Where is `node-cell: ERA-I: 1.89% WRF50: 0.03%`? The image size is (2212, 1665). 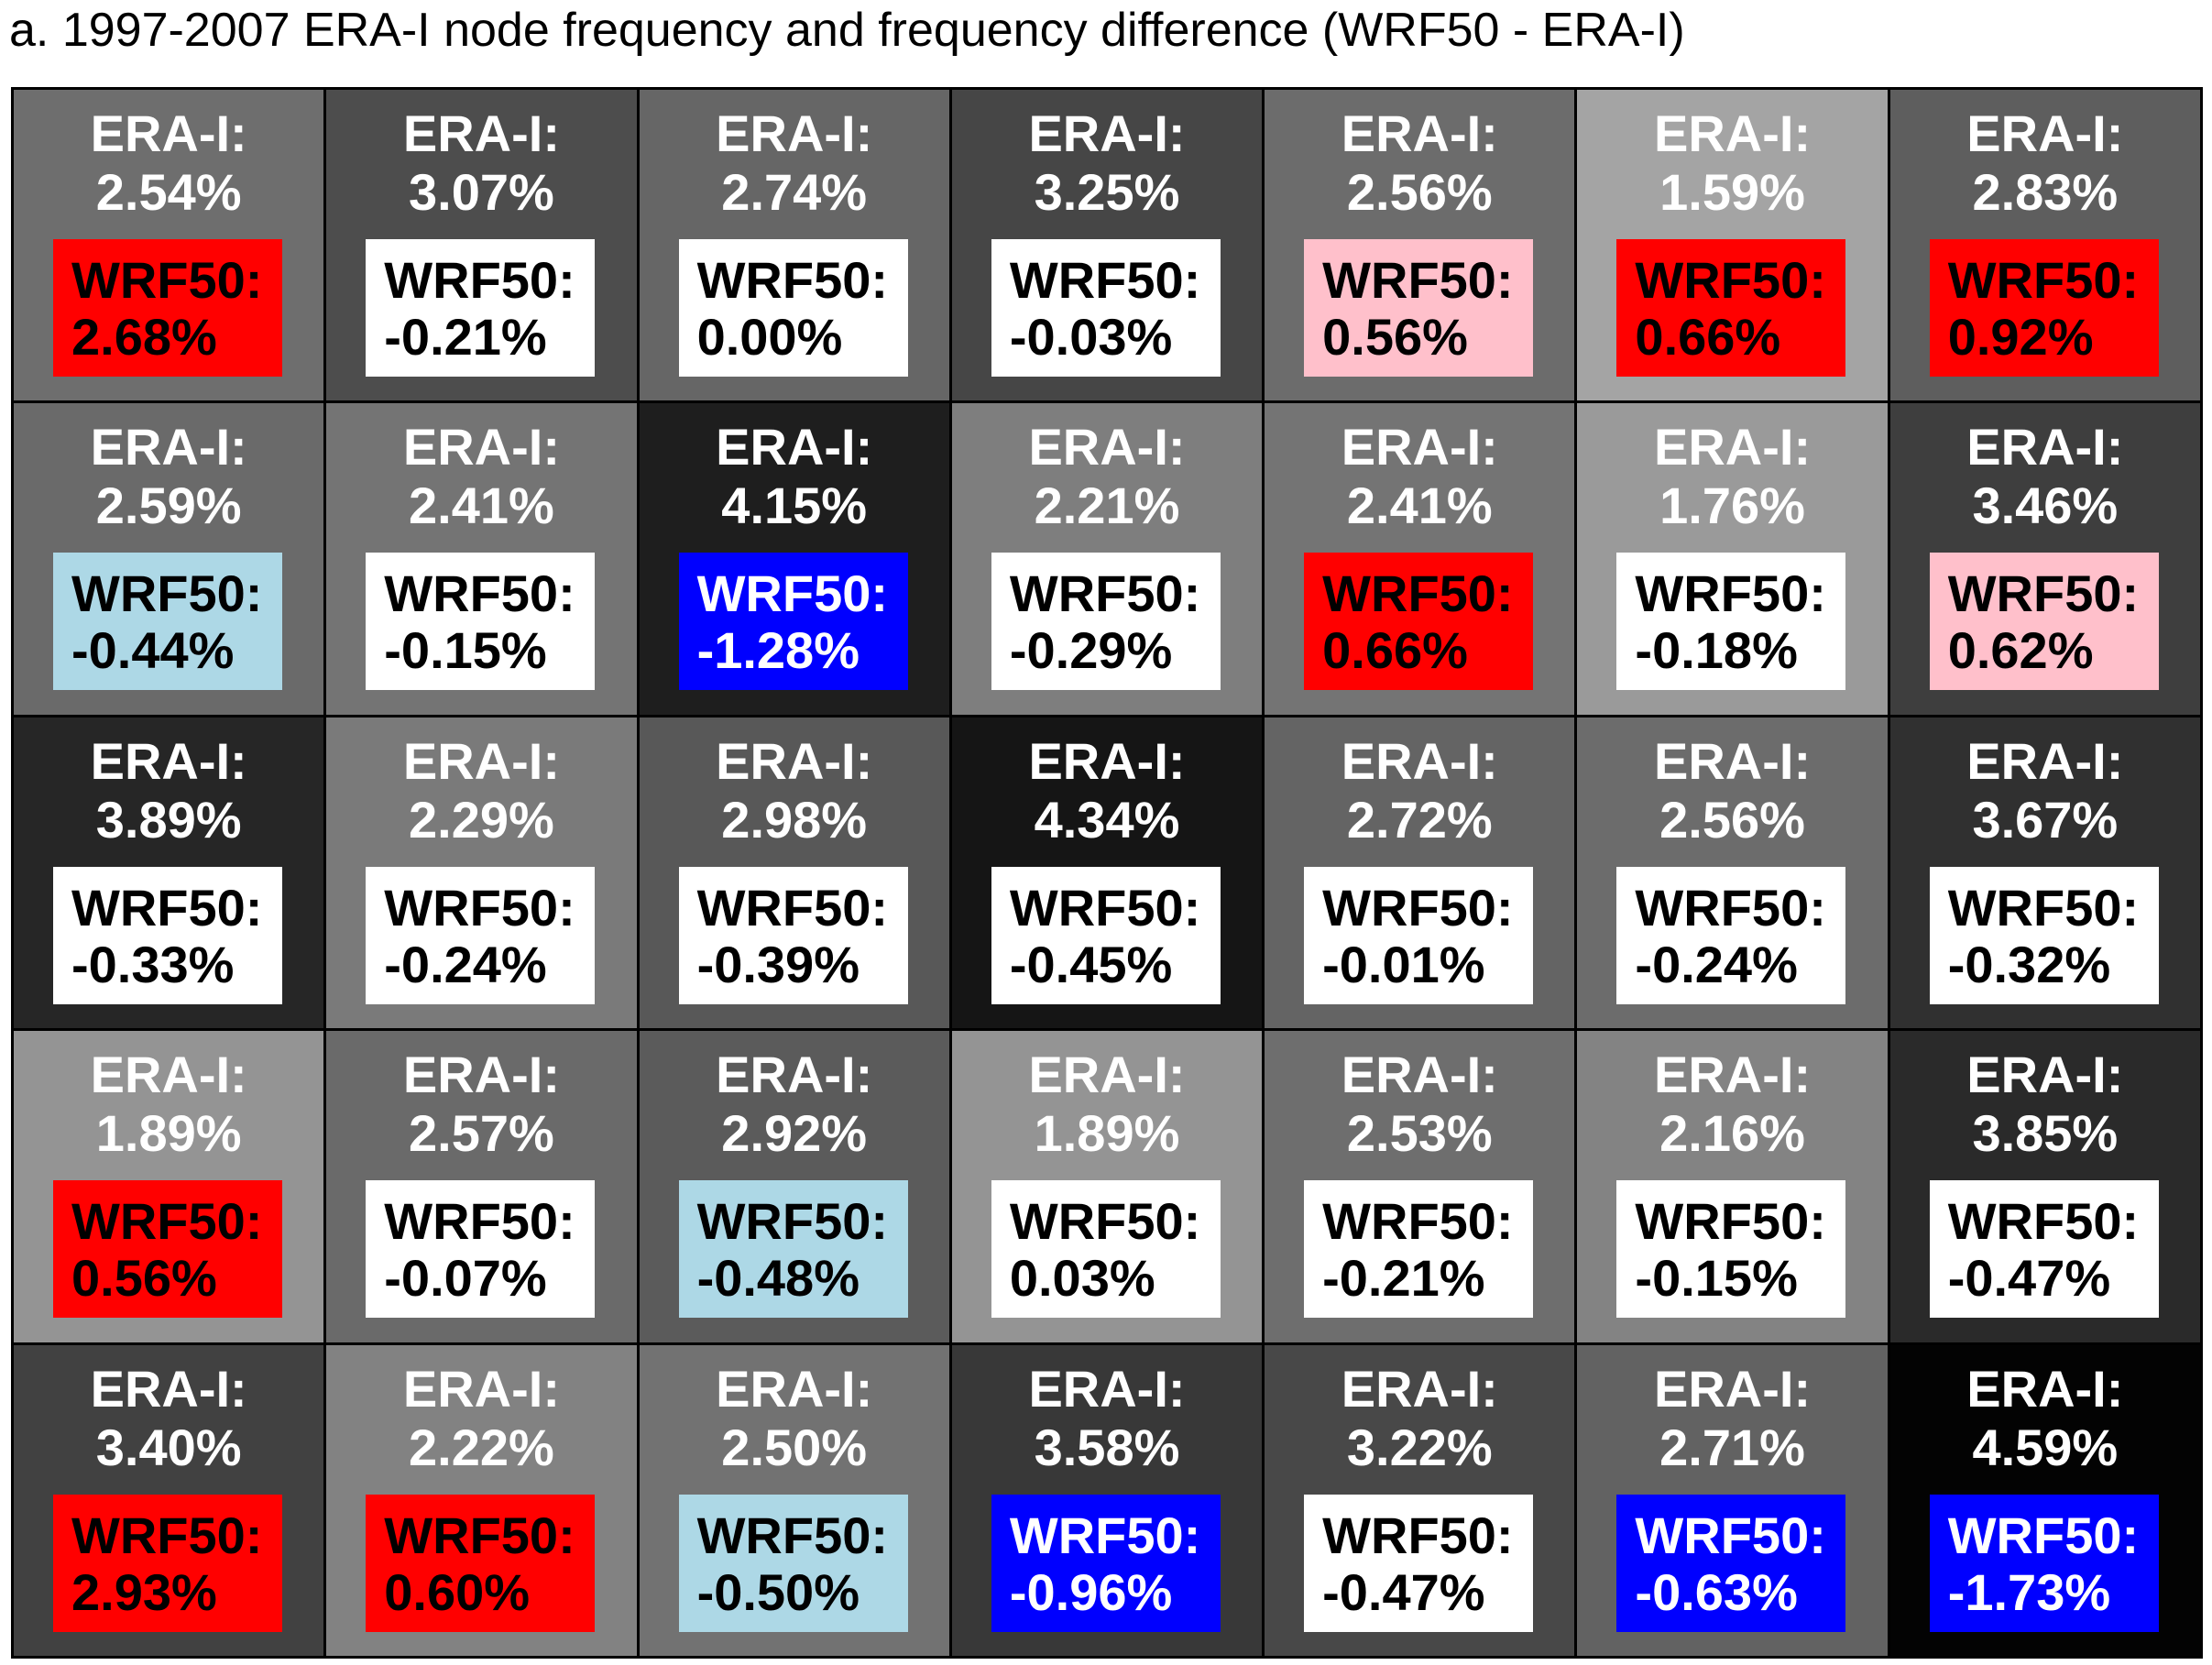
node-cell: ERA-I: 1.89% WRF50: 0.03% is located at coordinates (1107, 1186).